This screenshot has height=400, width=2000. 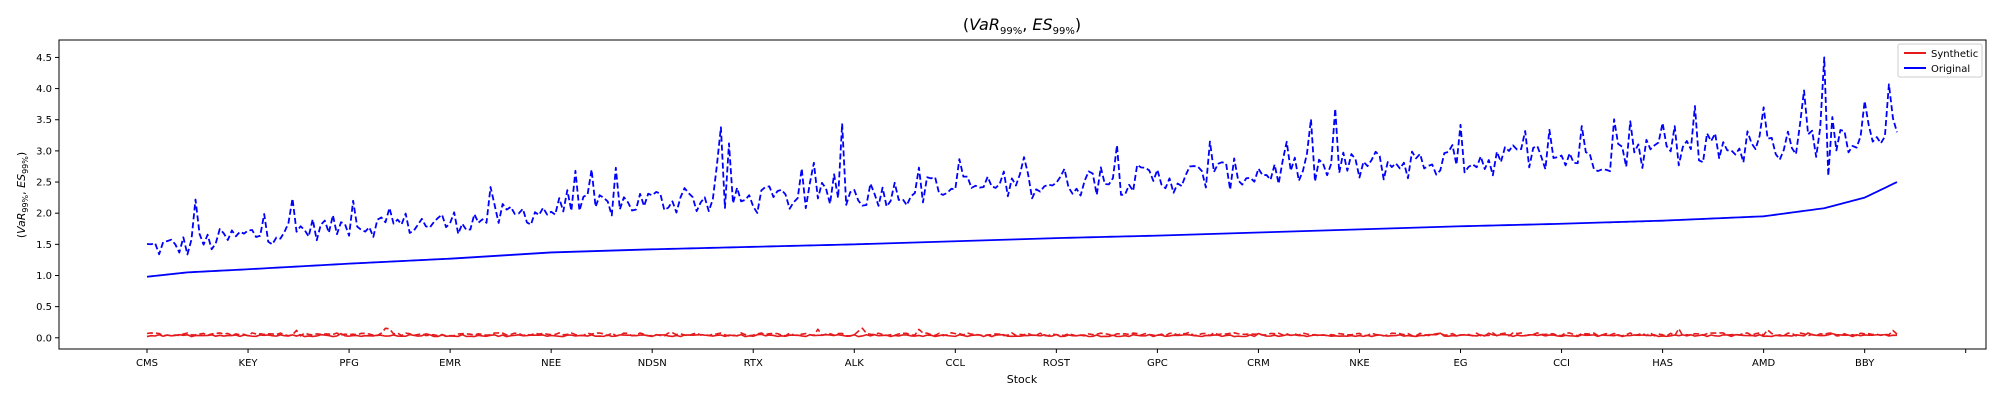 I want to click on x-tick-label: AMD, so click(x=1763, y=363).